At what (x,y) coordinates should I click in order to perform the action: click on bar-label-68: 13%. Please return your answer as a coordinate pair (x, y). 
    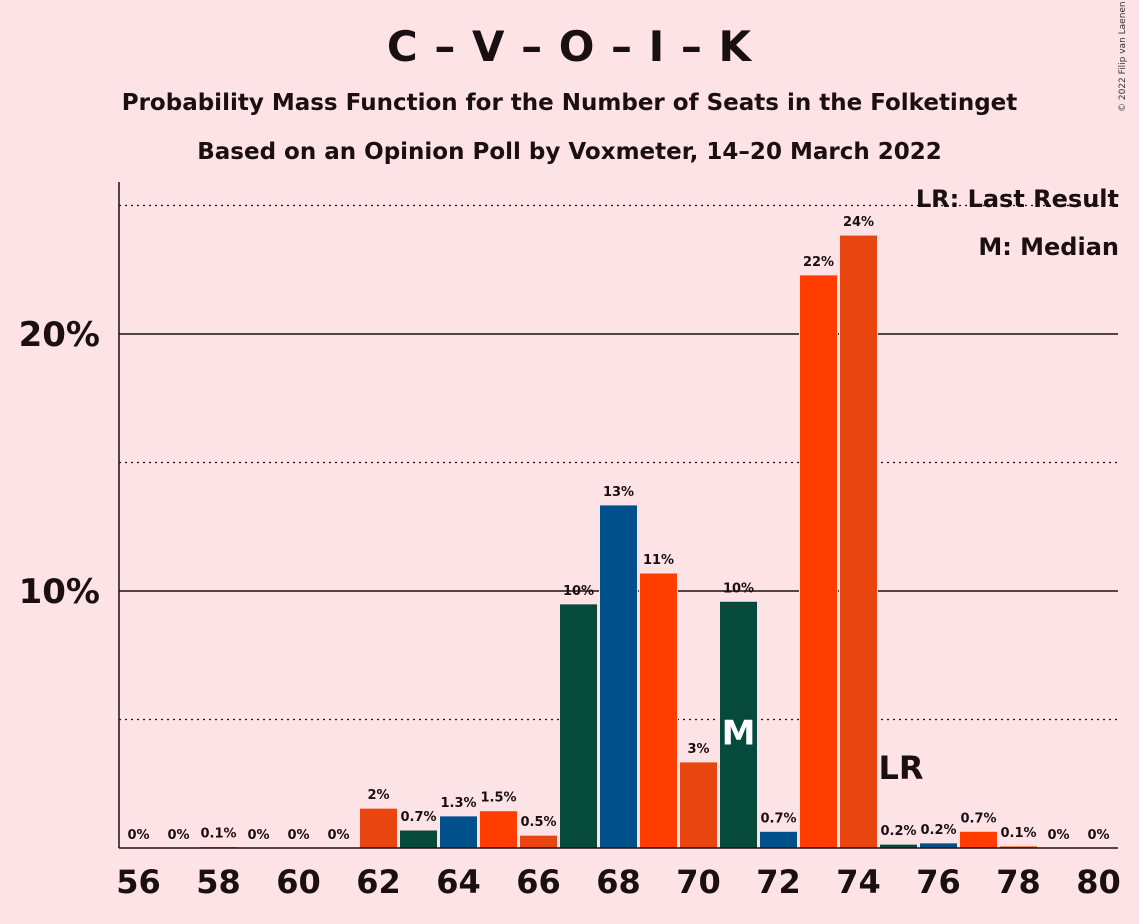
    Looking at the image, I should click on (618, 492).